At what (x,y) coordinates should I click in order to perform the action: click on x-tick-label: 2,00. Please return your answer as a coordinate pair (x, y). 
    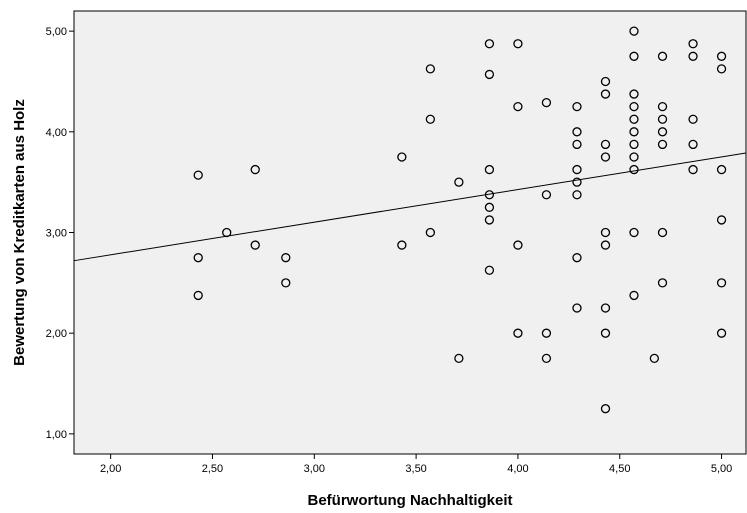
    Looking at the image, I should click on (110, 469).